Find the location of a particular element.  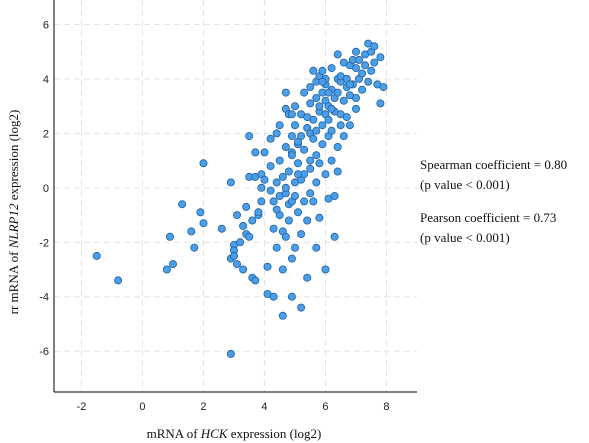

y-tick-label: 4 is located at coordinates (46, 80).